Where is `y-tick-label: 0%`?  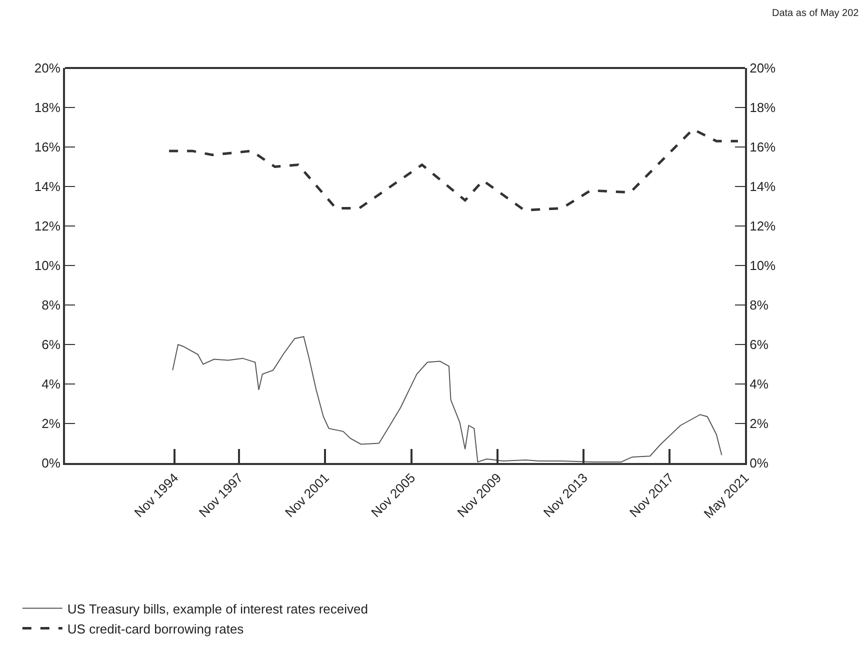
y-tick-label: 0% is located at coordinates (51, 463).